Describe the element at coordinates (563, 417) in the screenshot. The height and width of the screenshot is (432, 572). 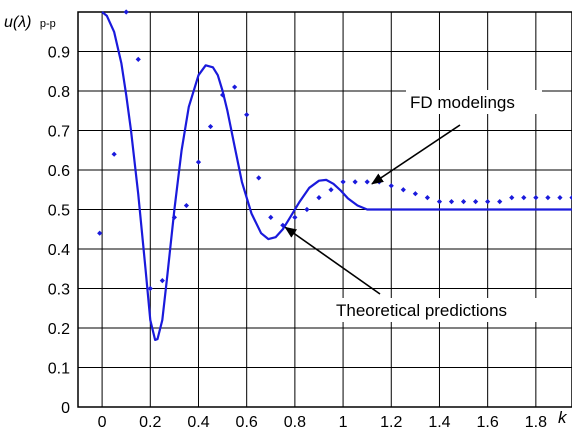
I see `x-axis-label: k` at that location.